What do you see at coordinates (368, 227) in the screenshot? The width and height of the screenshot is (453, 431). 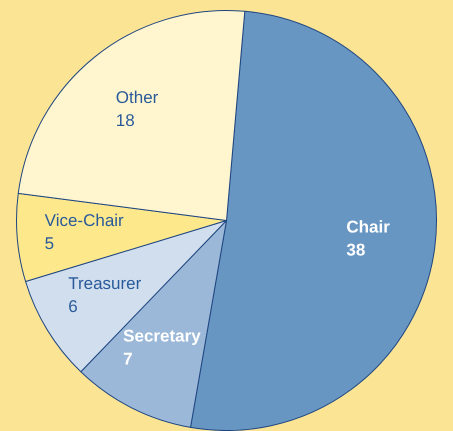 I see `slice-label: Chair` at bounding box center [368, 227].